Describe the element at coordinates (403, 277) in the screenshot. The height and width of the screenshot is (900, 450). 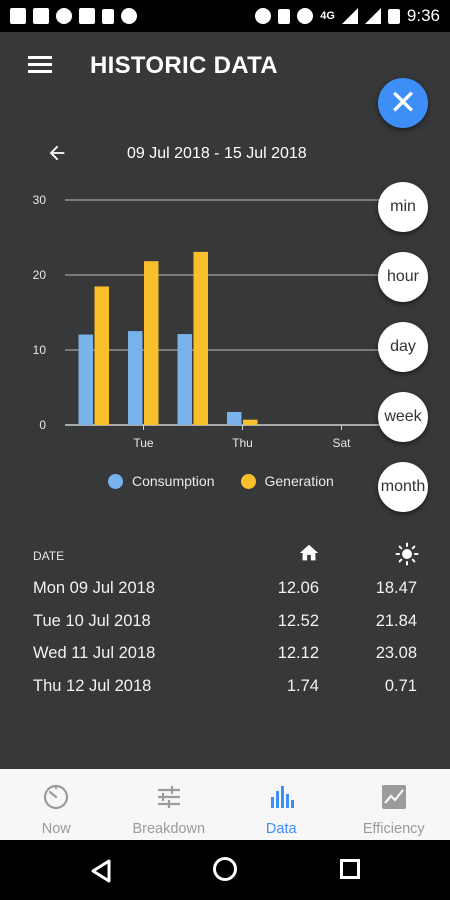
I see `zoom-hour-button: hour` at that location.